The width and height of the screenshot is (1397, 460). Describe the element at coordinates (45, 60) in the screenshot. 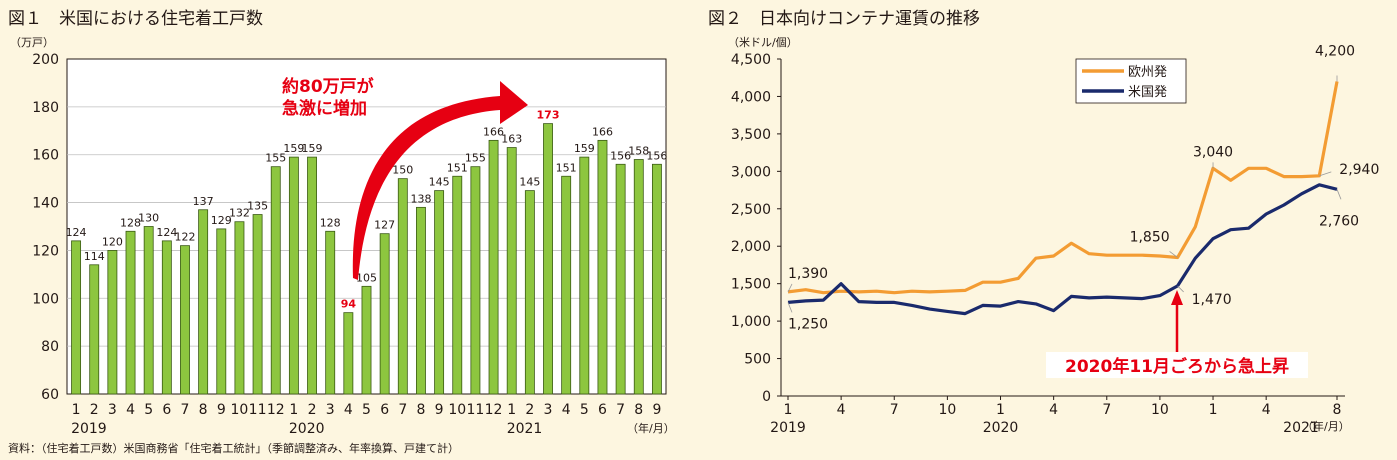

I see `chart1-y-tick-label: 200` at that location.